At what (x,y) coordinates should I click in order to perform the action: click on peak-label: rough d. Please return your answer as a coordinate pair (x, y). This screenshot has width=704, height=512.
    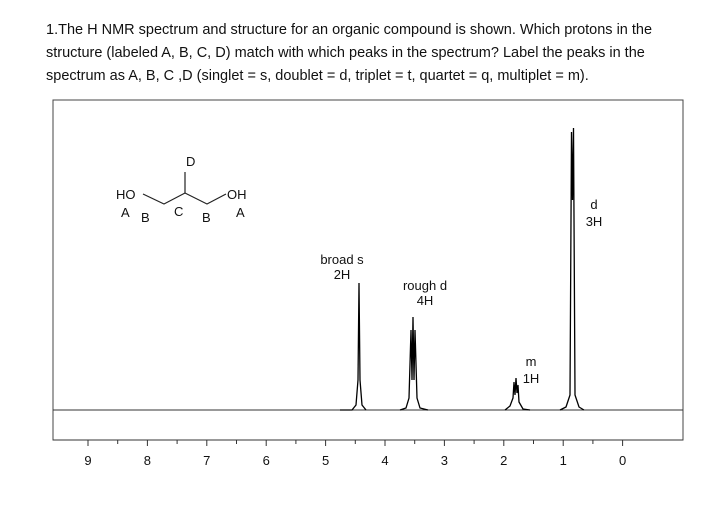
    Looking at the image, I should click on (425, 285).